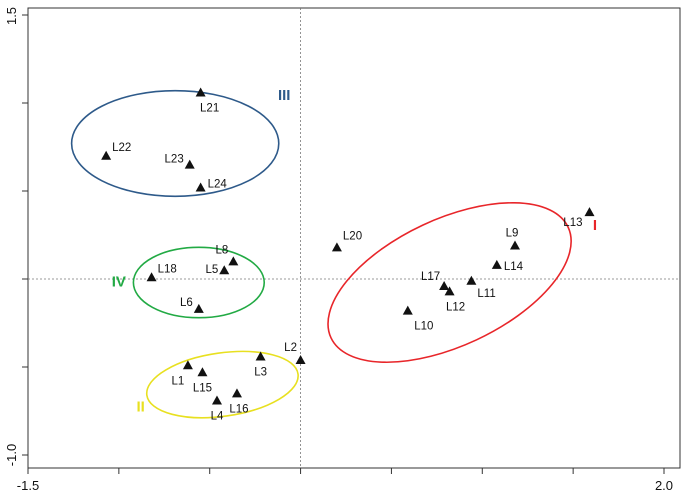 The height and width of the screenshot is (495, 685). What do you see at coordinates (471, 280) in the screenshot?
I see `point-l11` at bounding box center [471, 280].